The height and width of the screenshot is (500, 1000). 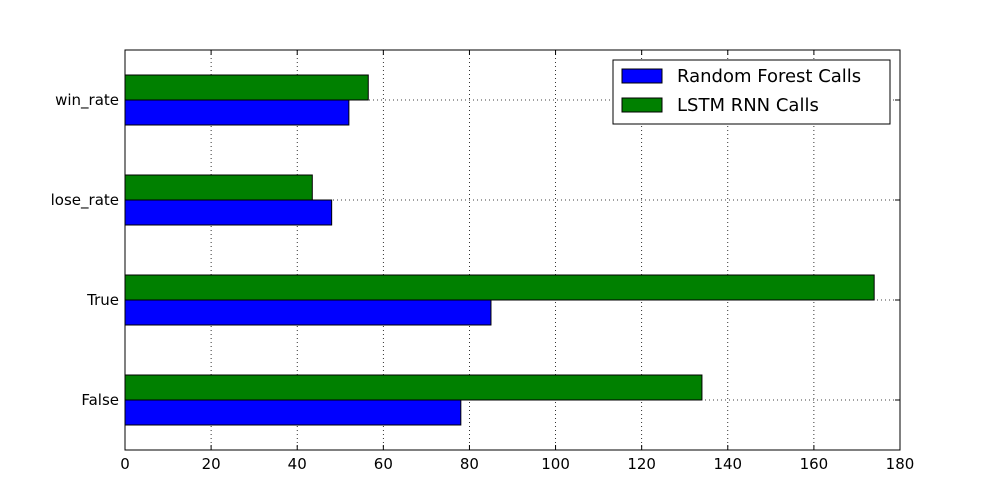 What do you see at coordinates (814, 464) in the screenshot?
I see `x-tick-label: 160` at bounding box center [814, 464].